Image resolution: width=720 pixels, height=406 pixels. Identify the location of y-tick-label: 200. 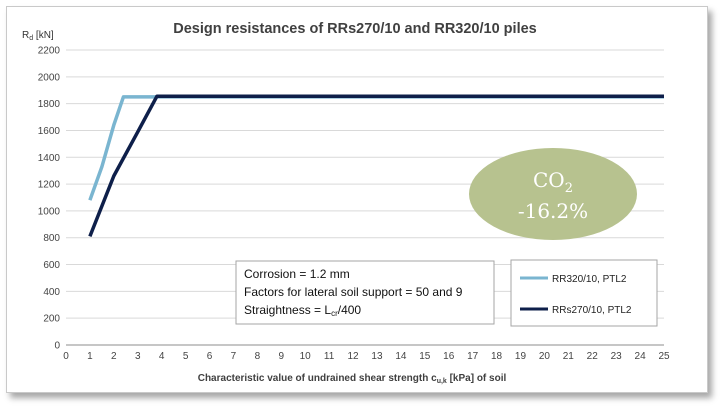
(51, 319).